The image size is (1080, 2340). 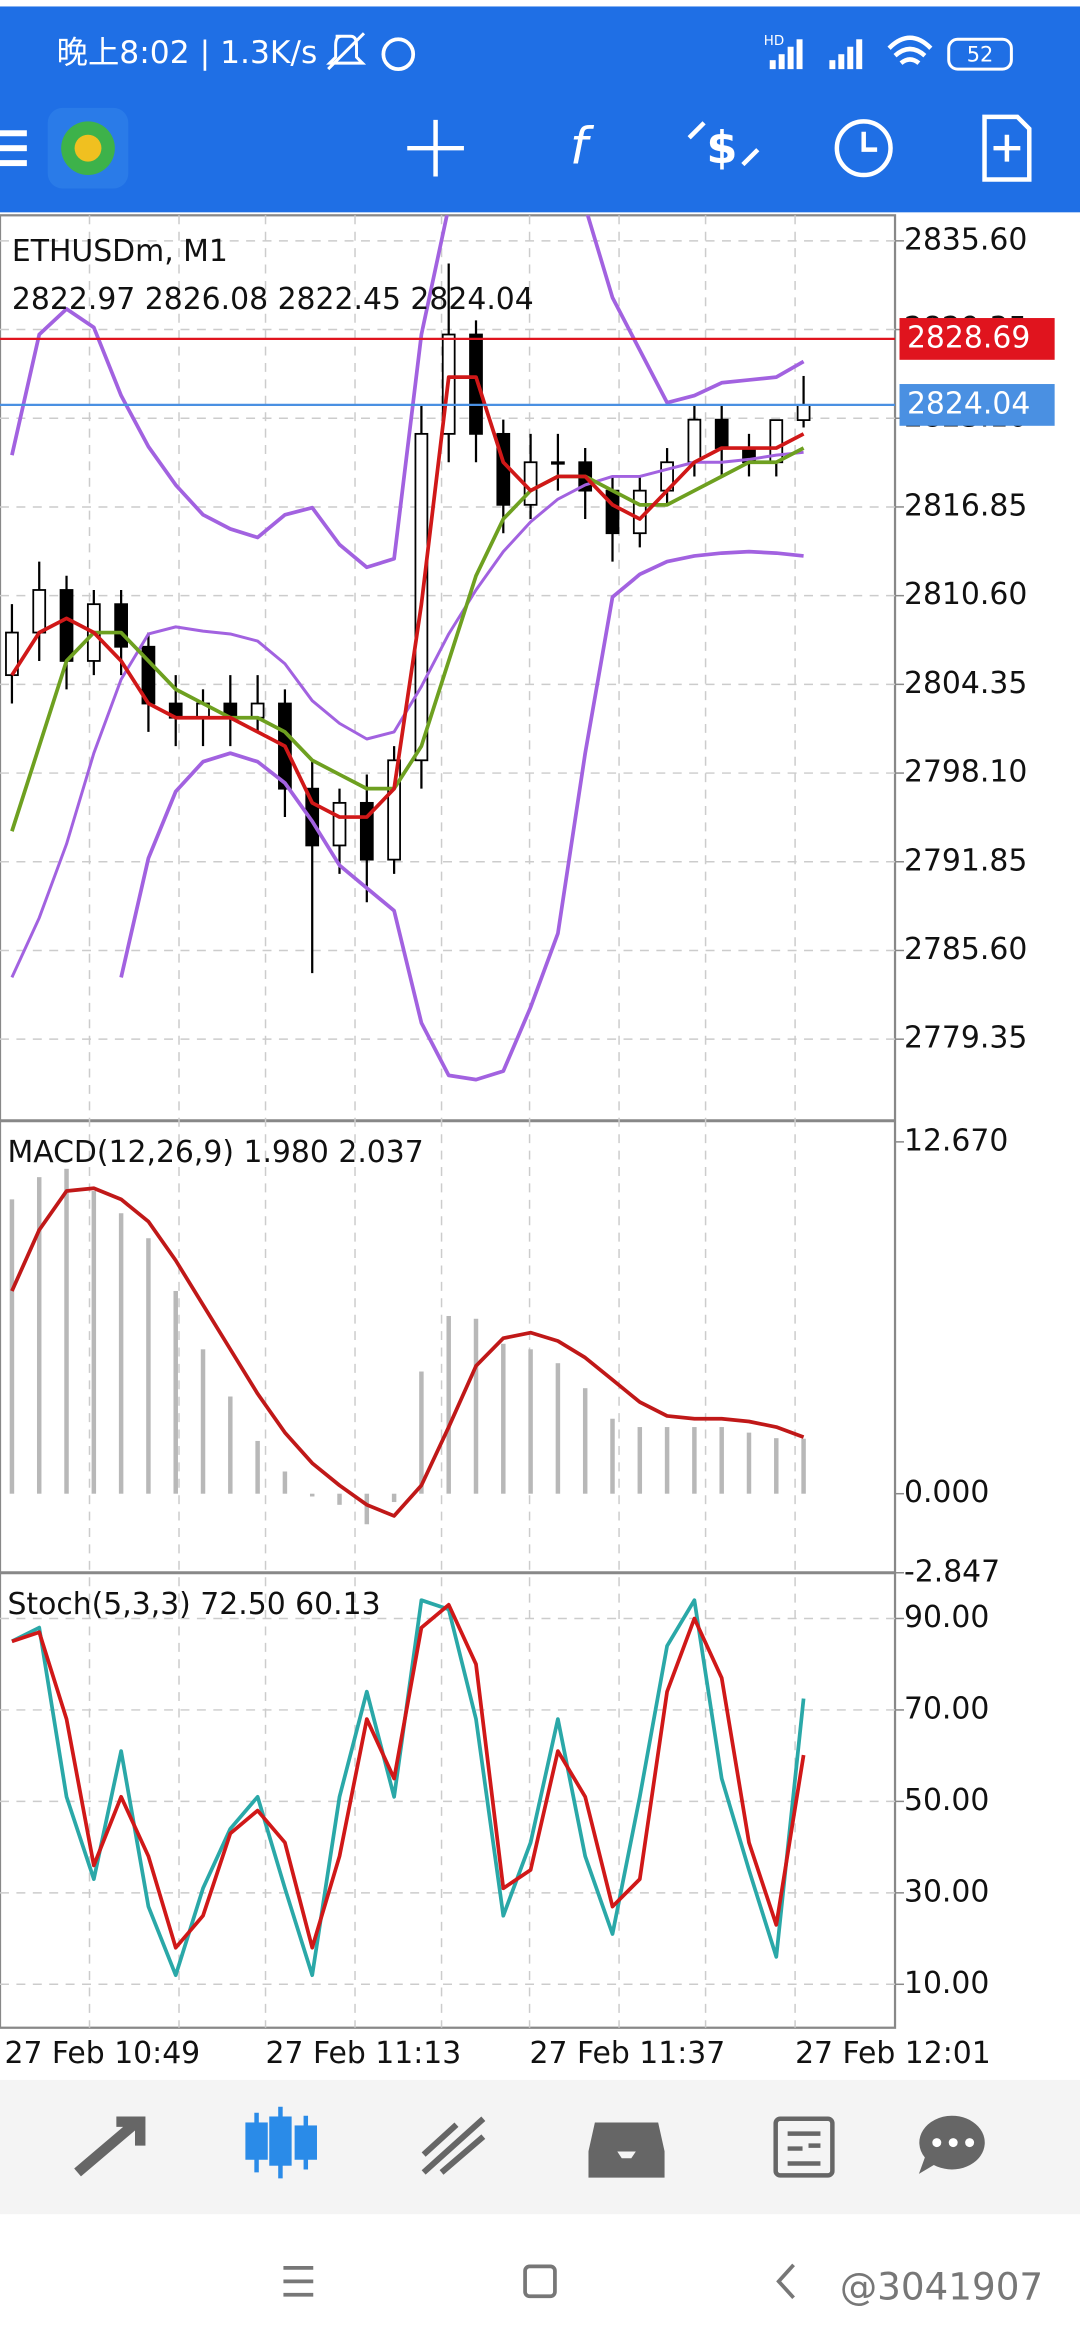 What do you see at coordinates (187, 53) in the screenshot?
I see `status-time: 晚上8:02 | 1.3K/s` at bounding box center [187, 53].